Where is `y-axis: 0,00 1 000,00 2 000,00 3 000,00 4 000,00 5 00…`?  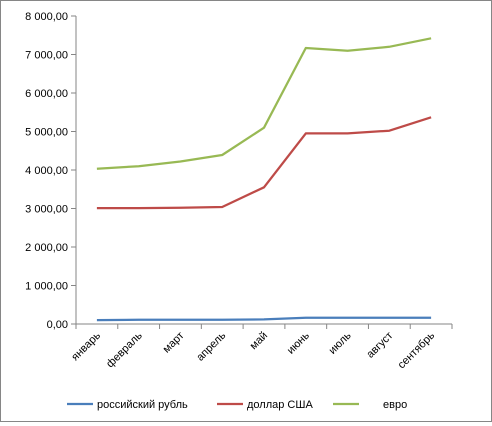
y-axis: 0,00 1 000,00 2 000,00 3 000,00 4 000,00 5 00… is located at coordinates (51, 171).